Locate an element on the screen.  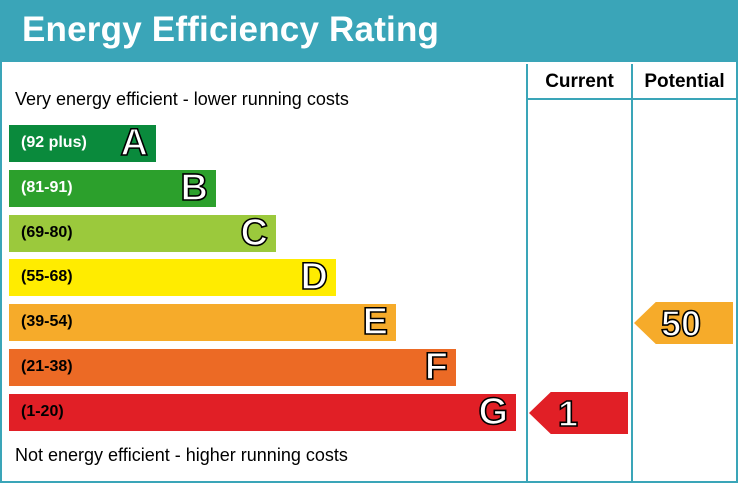
band-range-label: (92 plus) is located at coordinates (54, 142).